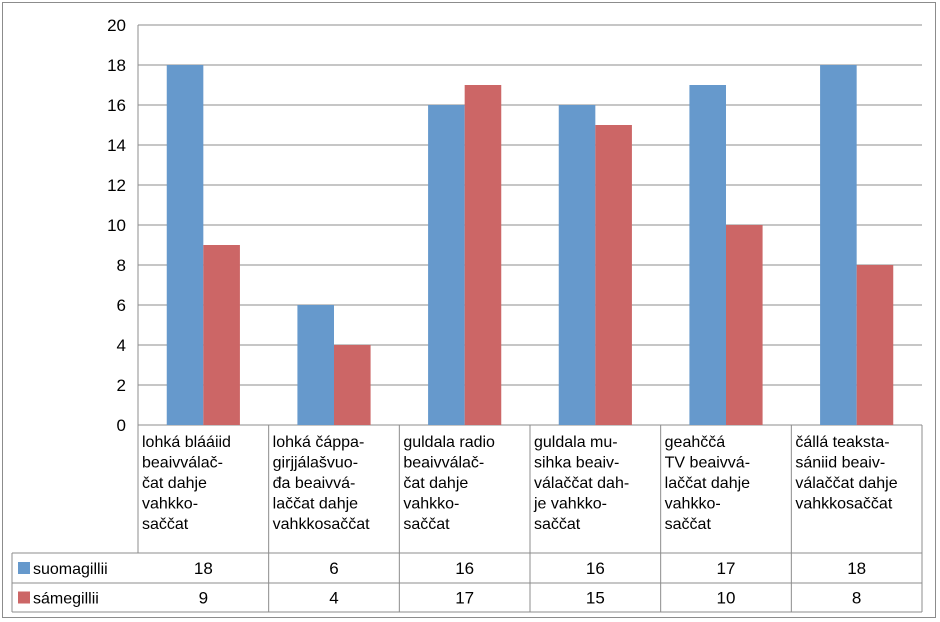 The height and width of the screenshot is (622, 940). Describe the element at coordinates (203, 598) in the screenshot. I see `data-table-value: 9` at that location.